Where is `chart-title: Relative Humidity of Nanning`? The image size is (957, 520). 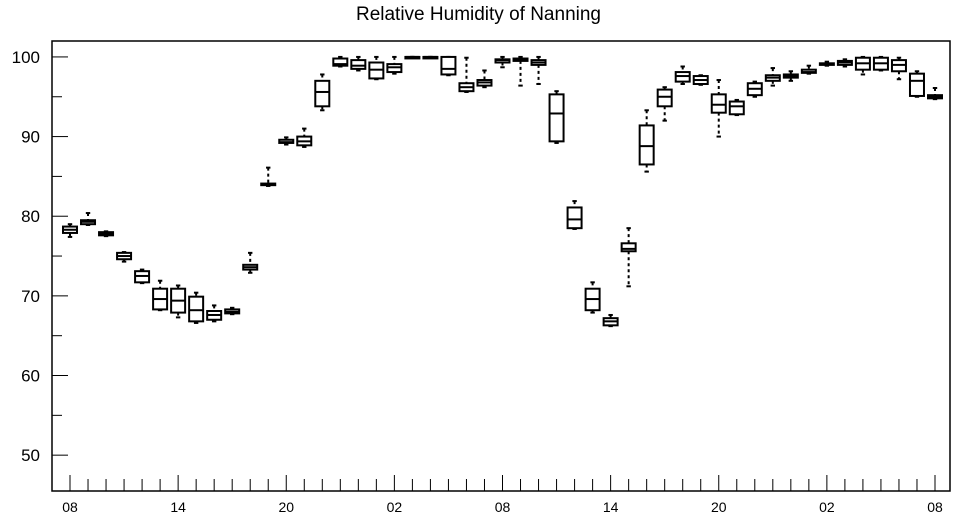 chart-title: Relative Humidity of Nanning is located at coordinates (478, 14).